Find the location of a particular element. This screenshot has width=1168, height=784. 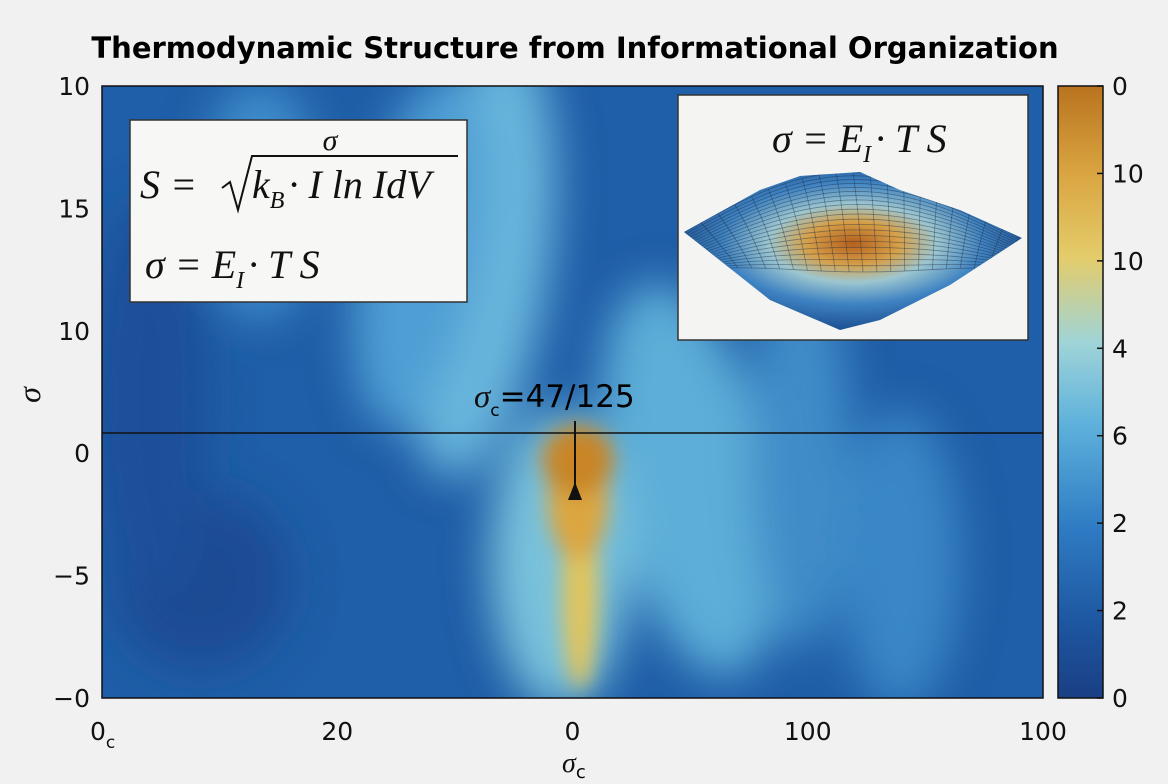

x-axis-symbol: σ is located at coordinates (569, 763).